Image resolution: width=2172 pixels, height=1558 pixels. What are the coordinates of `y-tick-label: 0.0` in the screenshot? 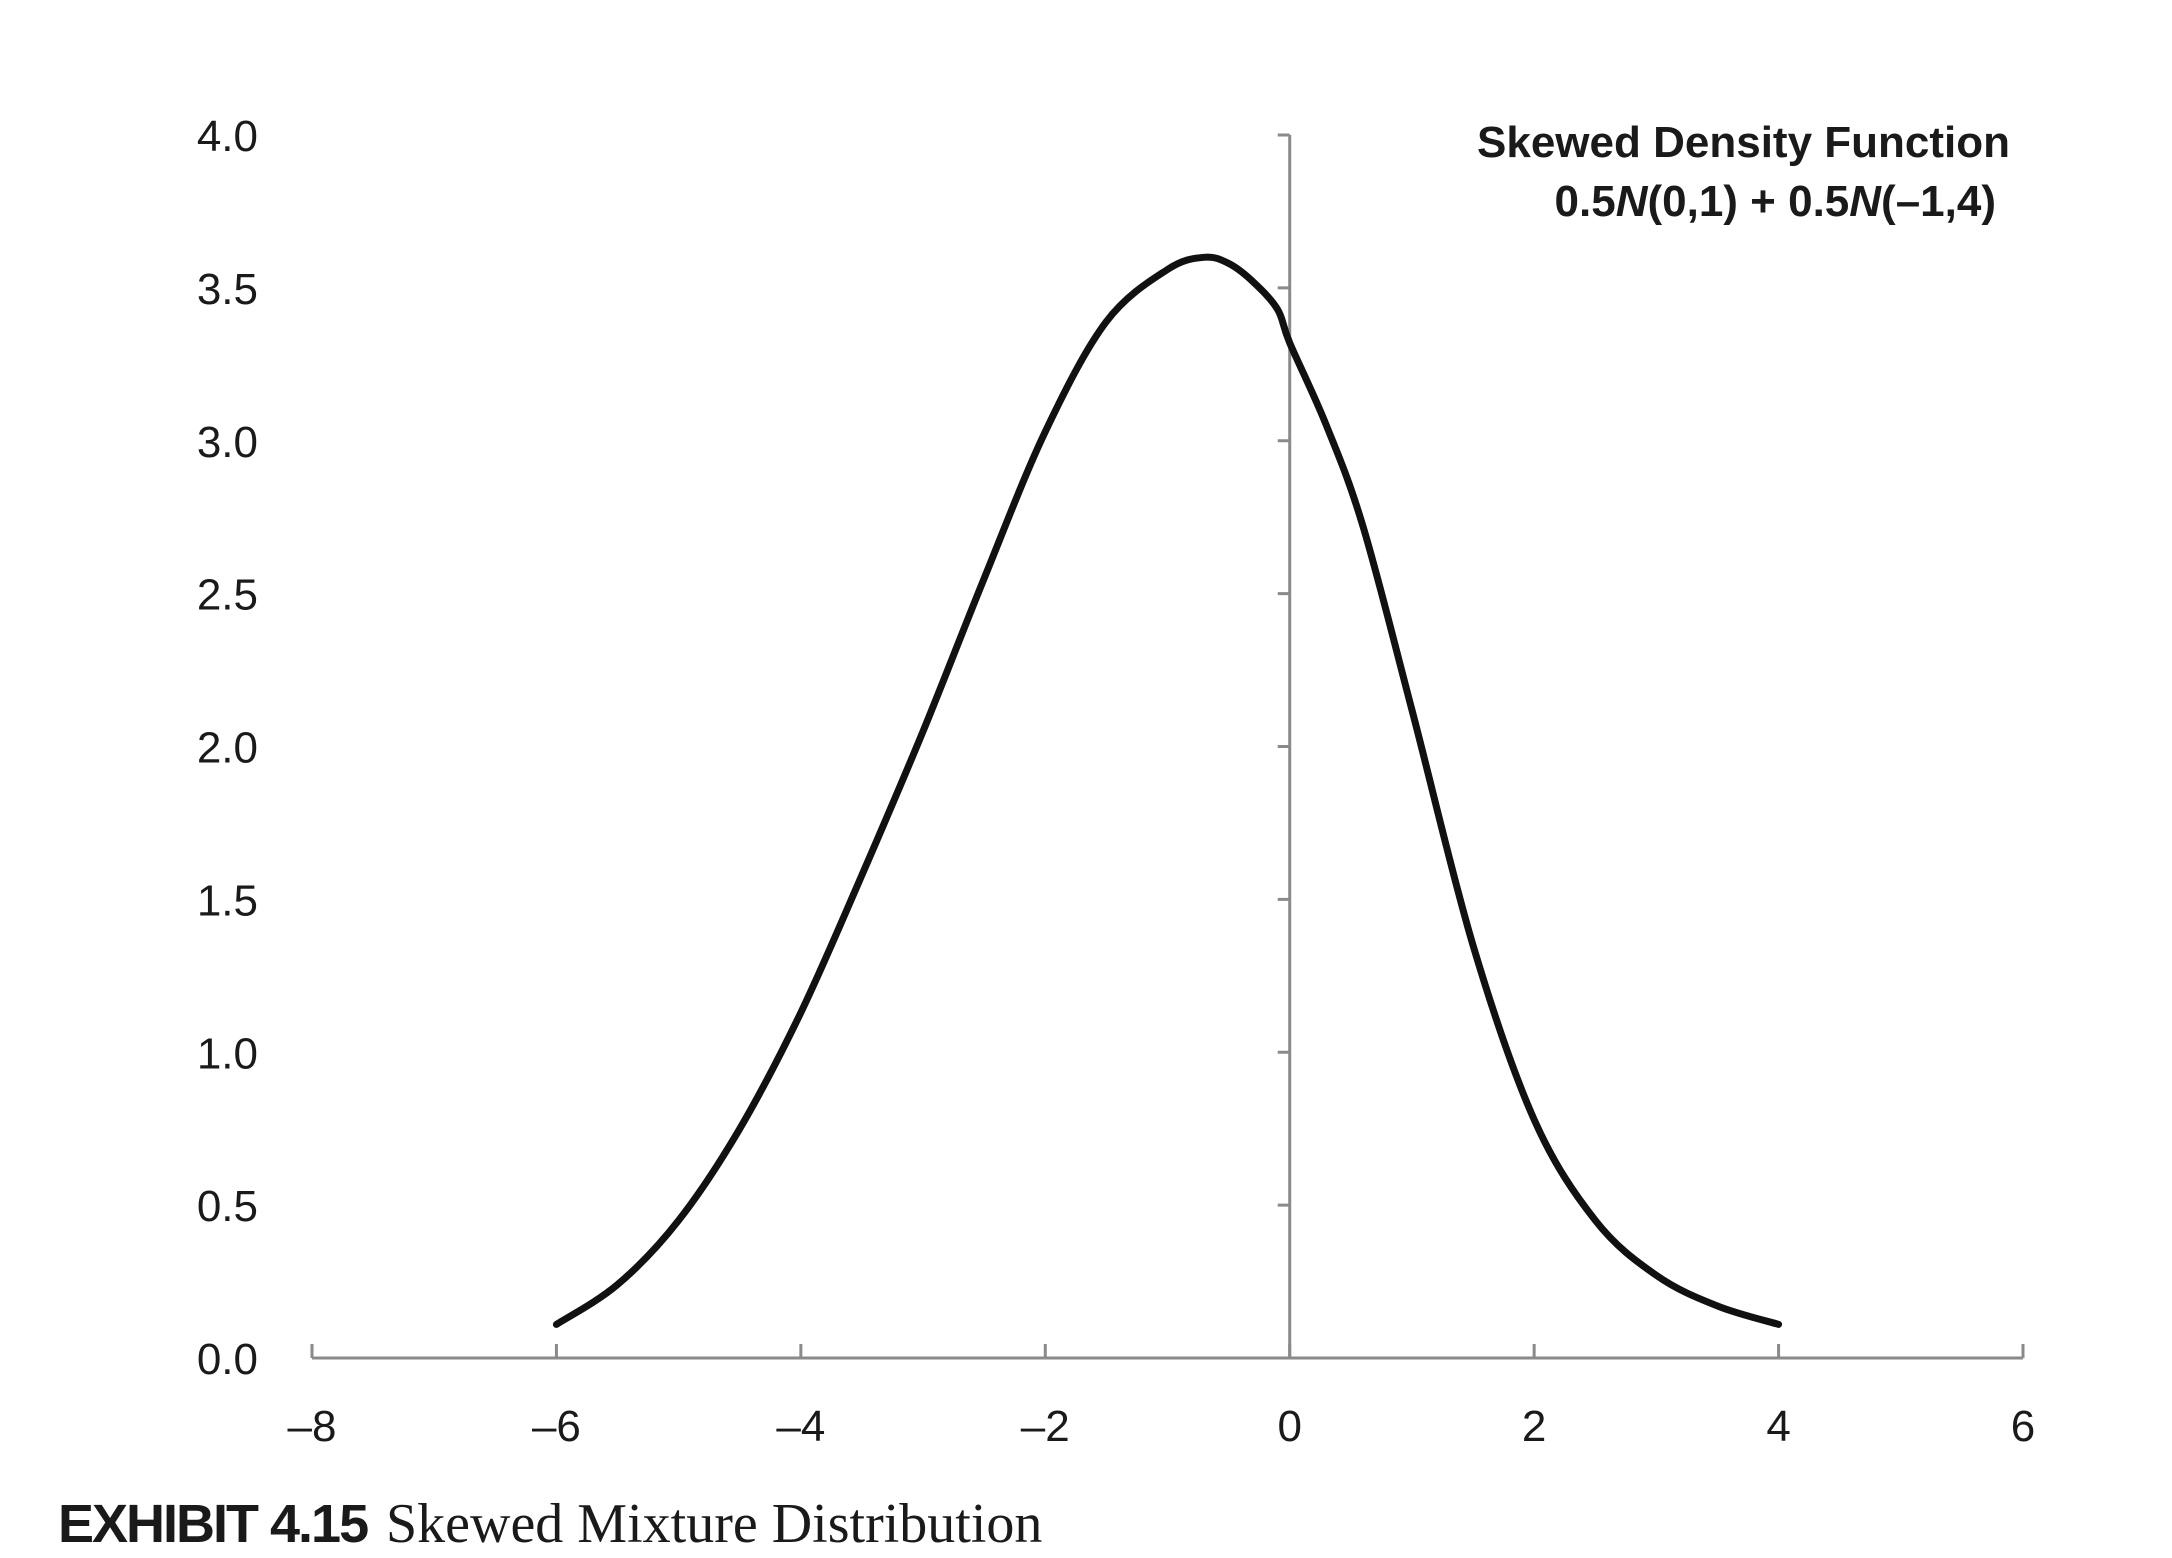 It's located at (227, 1359).